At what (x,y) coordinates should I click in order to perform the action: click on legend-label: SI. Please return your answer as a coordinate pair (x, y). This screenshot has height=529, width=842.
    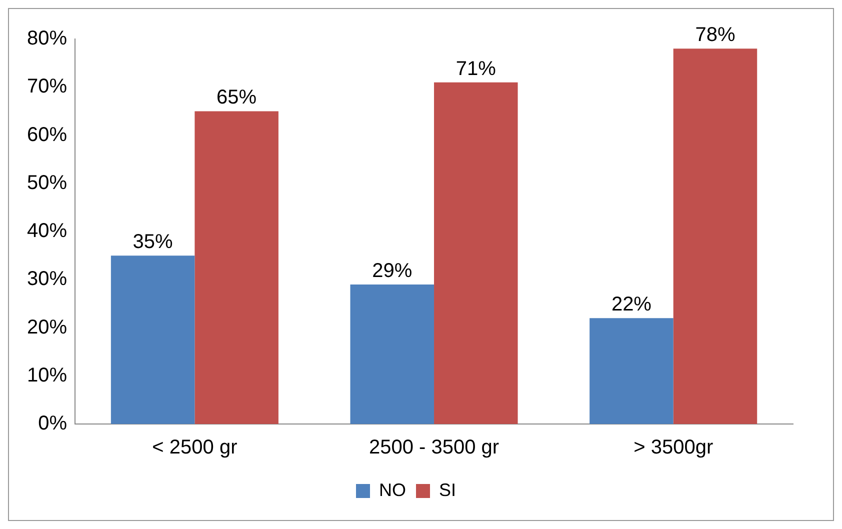
    Looking at the image, I should click on (447, 490).